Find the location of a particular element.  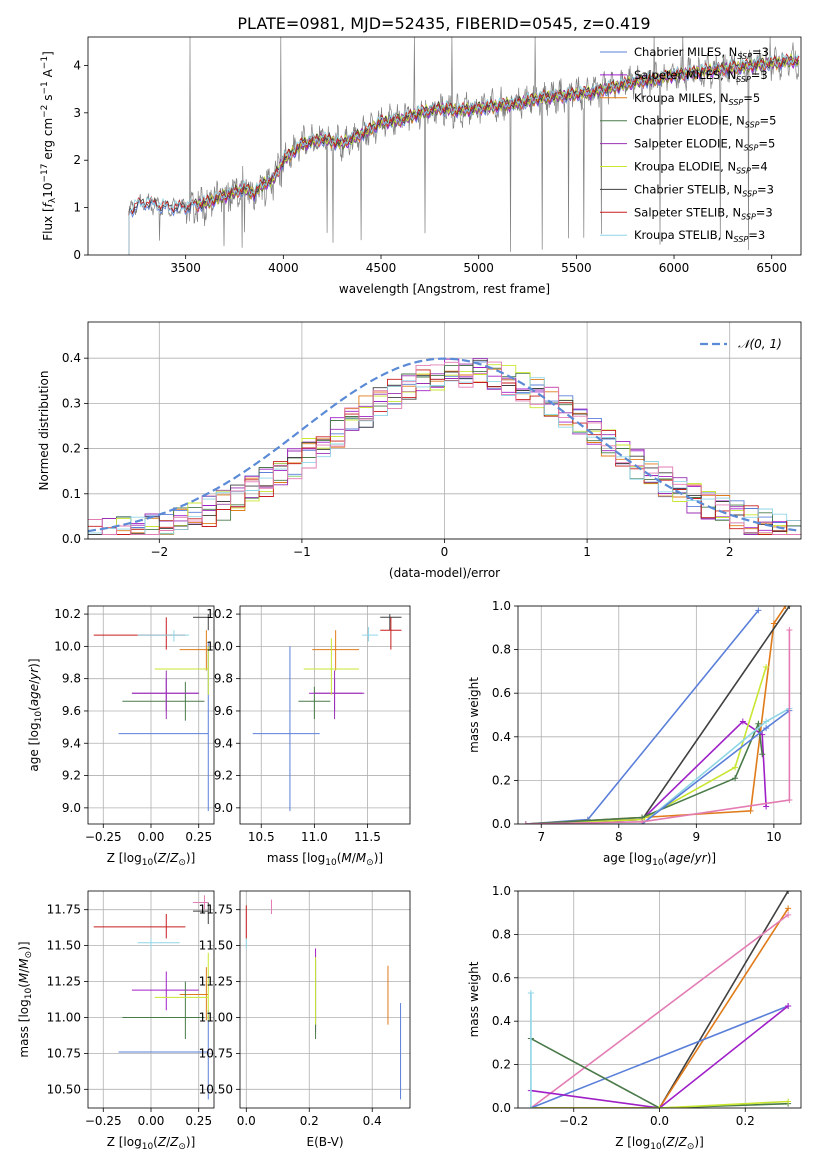

weight-line-krou_elodie is located at coordinates (659, 1104).